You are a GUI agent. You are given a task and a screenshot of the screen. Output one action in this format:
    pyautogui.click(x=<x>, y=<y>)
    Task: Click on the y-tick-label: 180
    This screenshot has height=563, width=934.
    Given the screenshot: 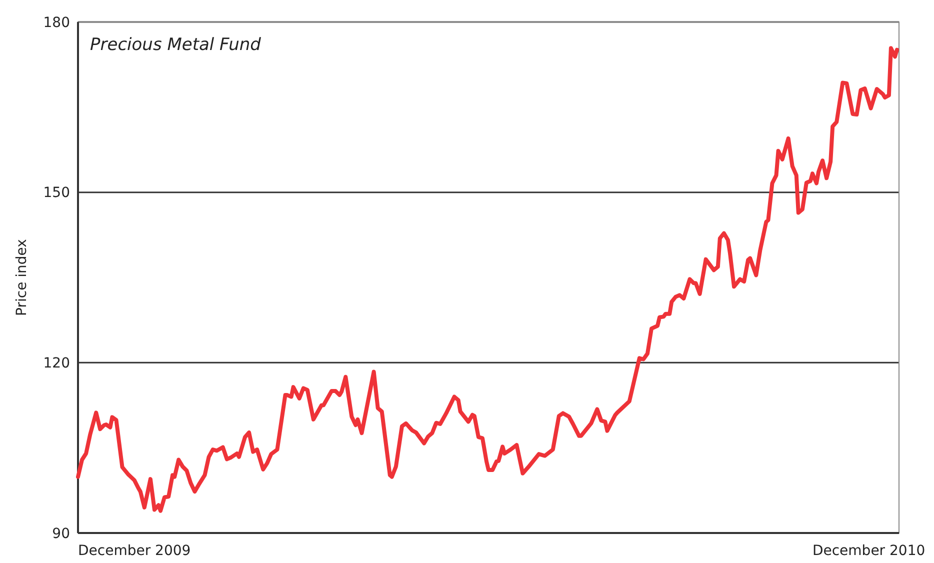 What is the action you would take?
    pyautogui.click(x=56, y=22)
    